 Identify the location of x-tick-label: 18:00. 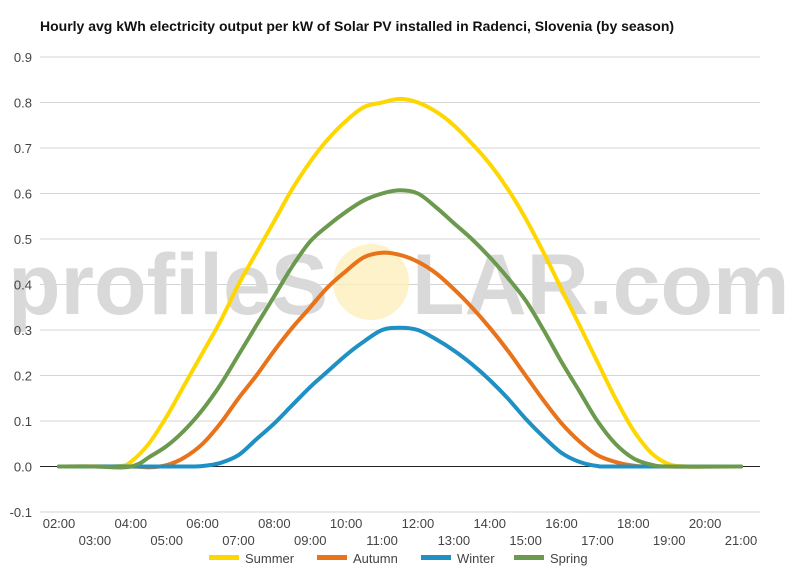
(633, 523).